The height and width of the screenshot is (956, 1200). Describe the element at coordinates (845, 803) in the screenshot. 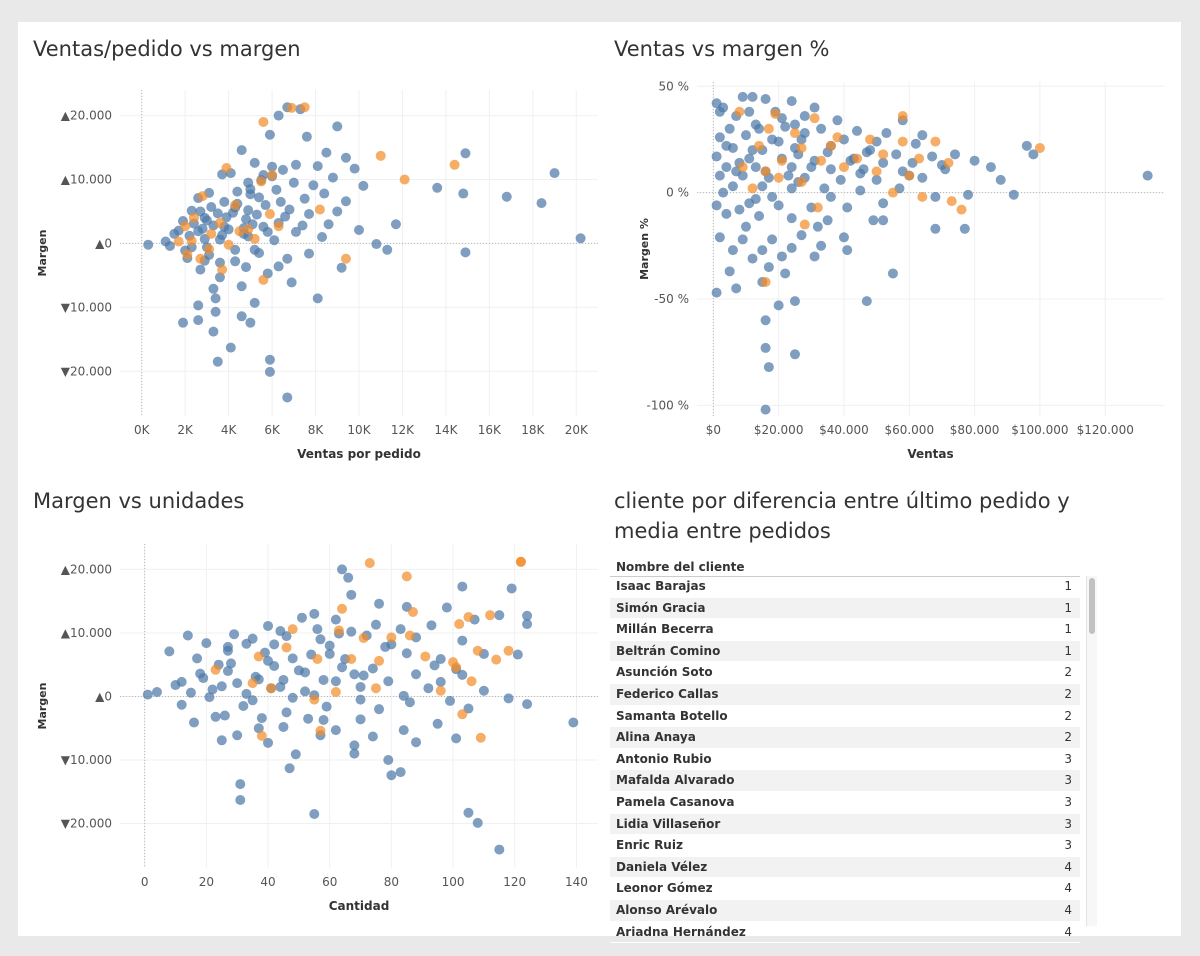

I see `table-row: Pamela Casanova 3` at that location.